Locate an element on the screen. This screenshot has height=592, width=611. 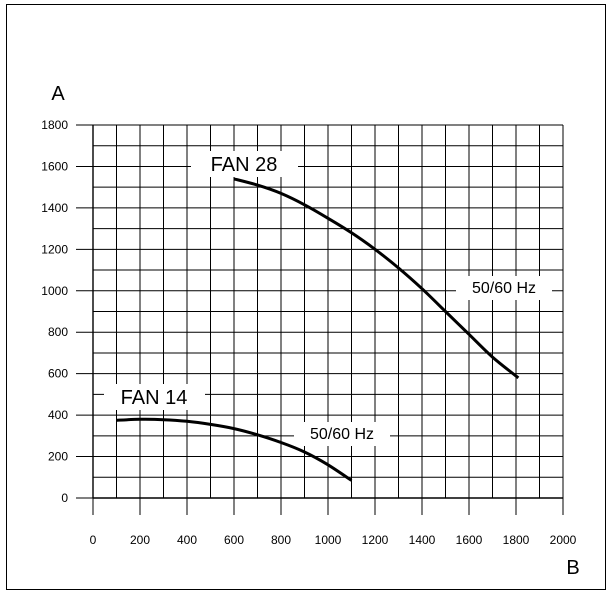
y-tick-label: 800 is located at coordinates (58, 332).